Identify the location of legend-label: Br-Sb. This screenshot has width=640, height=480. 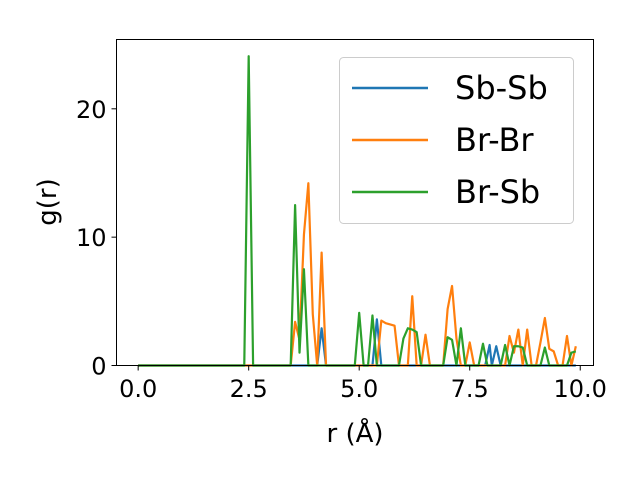
(497, 192).